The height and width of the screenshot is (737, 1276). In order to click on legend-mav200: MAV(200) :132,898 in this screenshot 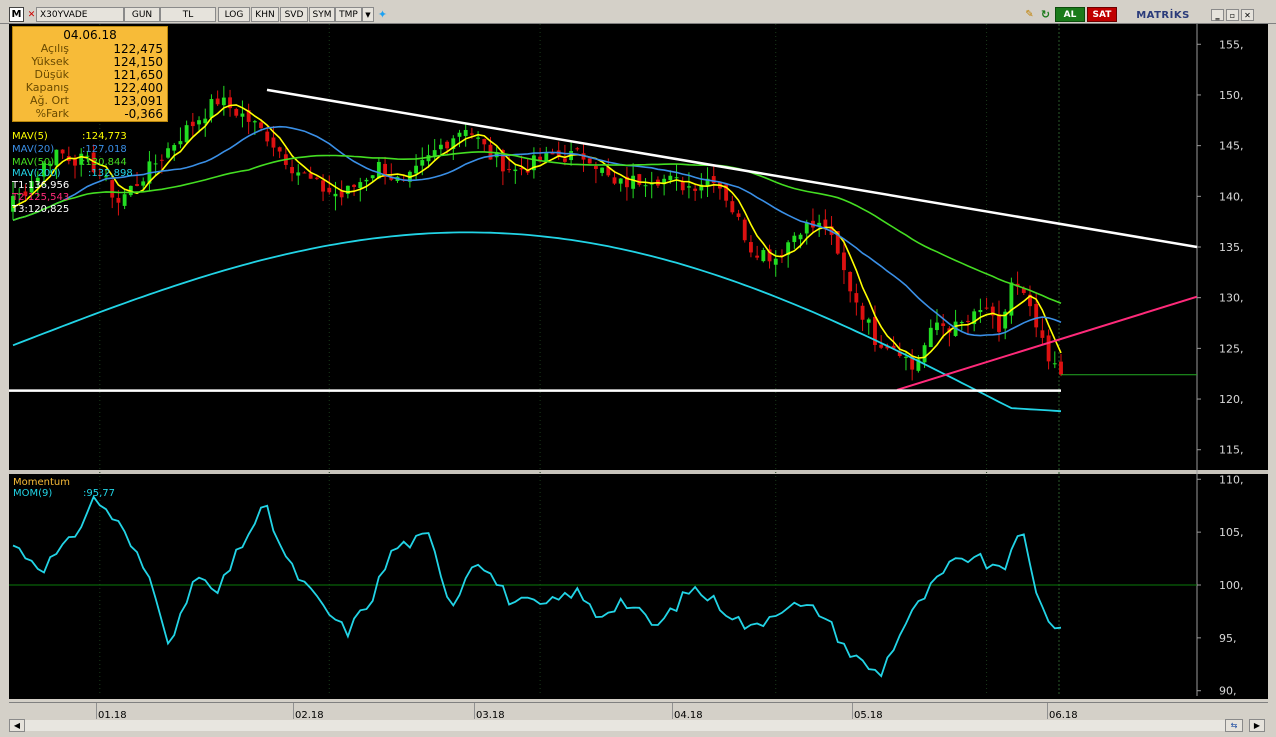, I will do `click(72, 173)`.